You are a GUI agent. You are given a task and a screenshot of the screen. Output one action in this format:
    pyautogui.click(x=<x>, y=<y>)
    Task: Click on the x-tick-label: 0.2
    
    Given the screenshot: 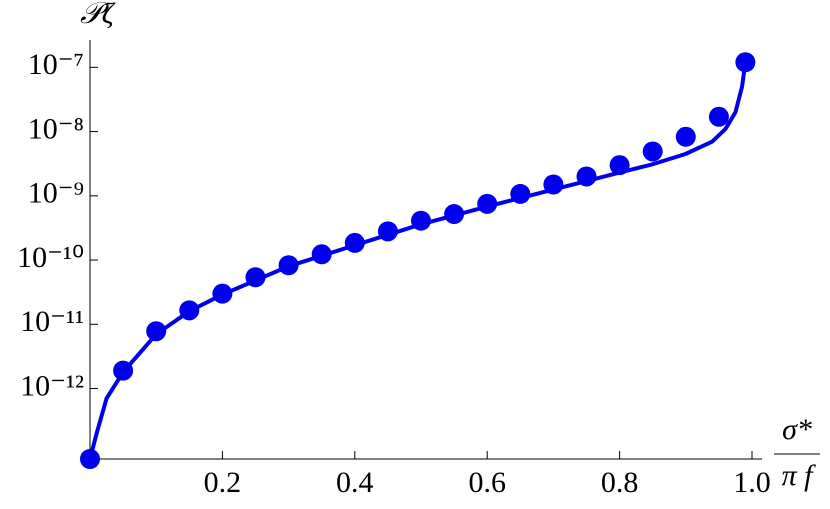 What is the action you would take?
    pyautogui.click(x=223, y=482)
    